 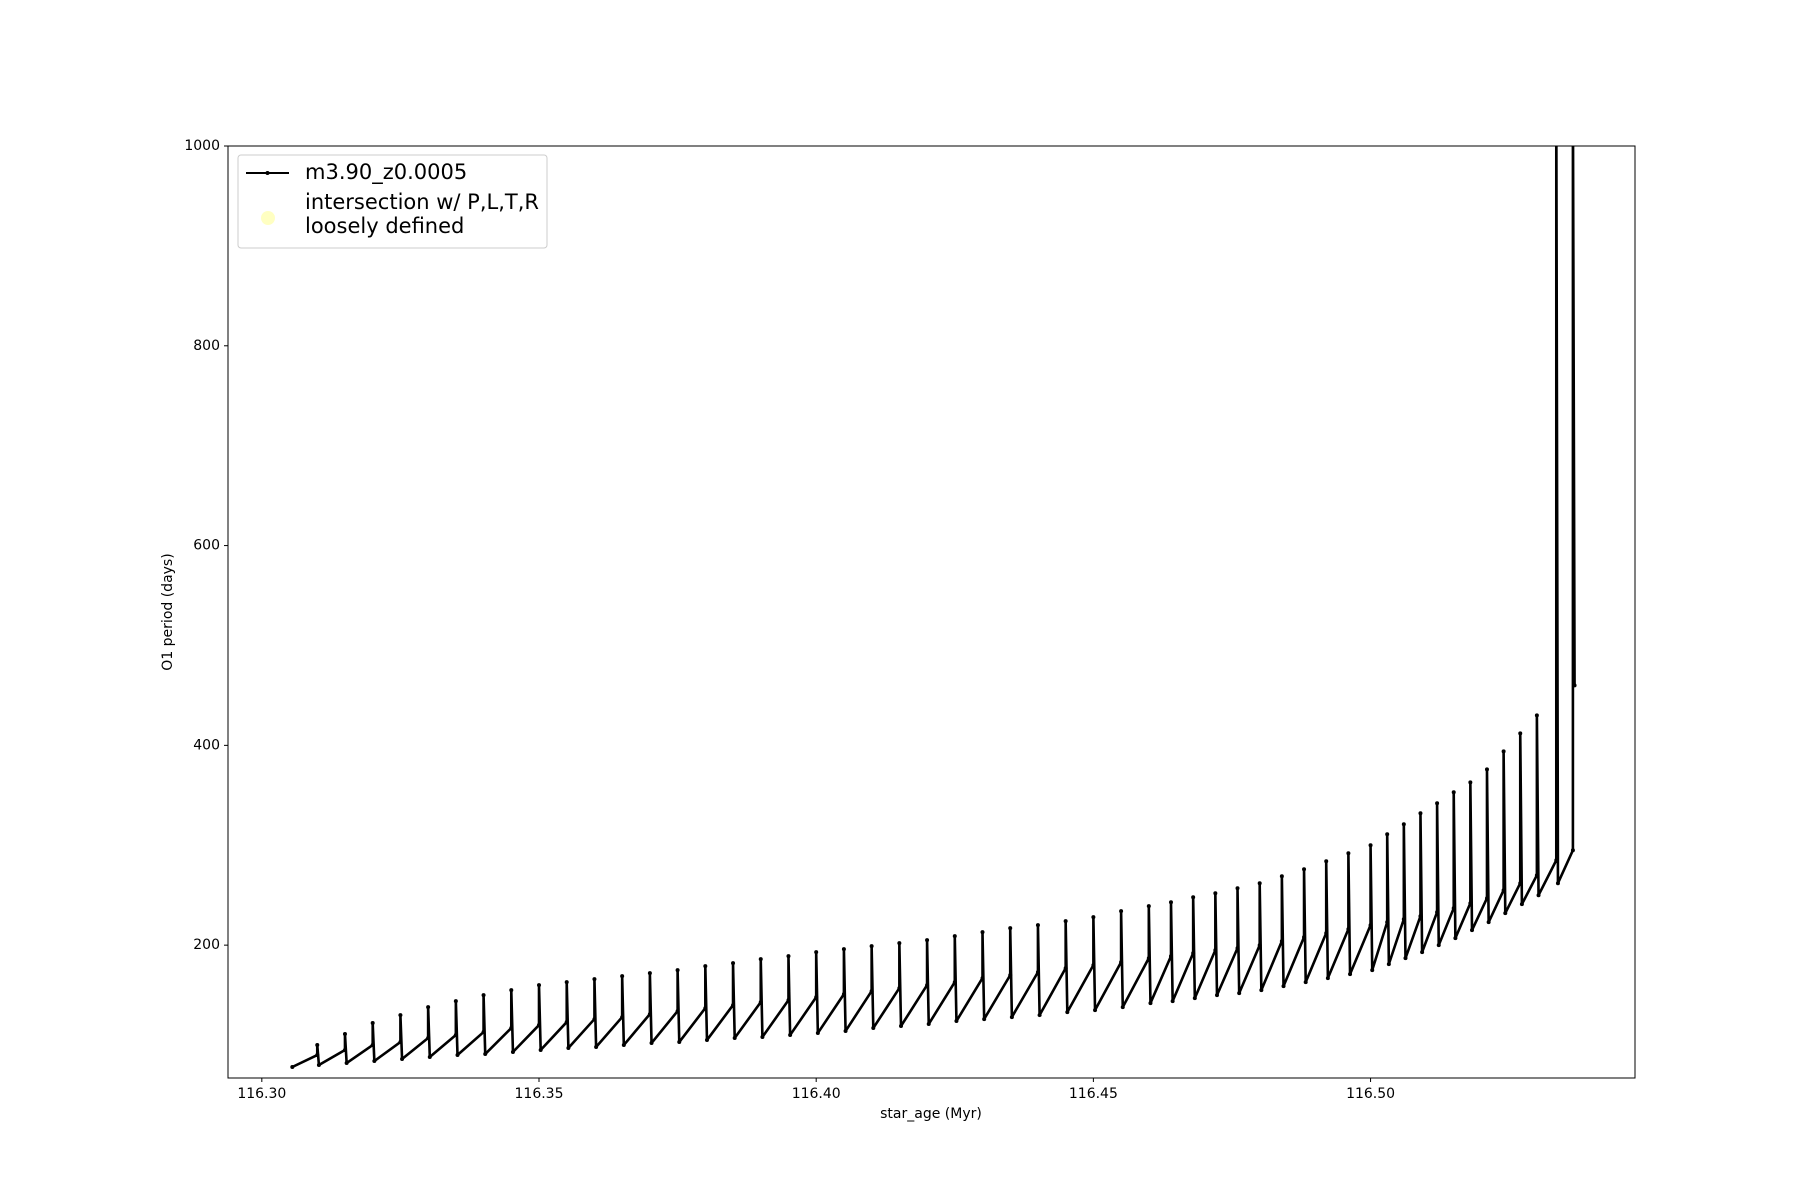 I want to click on y-tick-label: 200, so click(x=206, y=945).